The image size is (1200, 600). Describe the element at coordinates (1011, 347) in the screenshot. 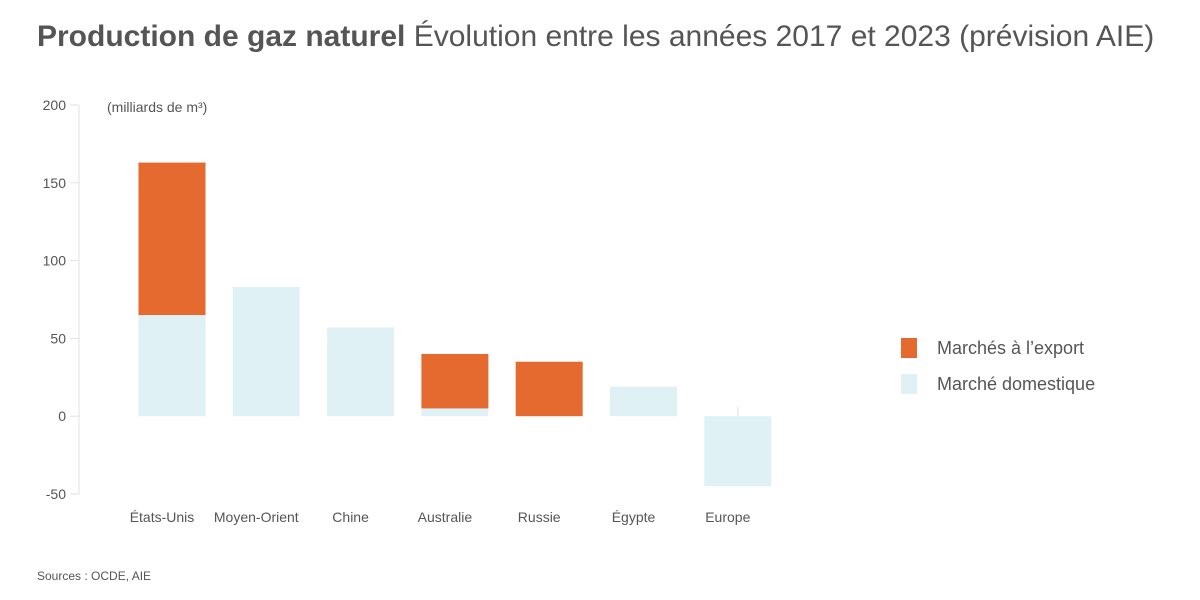

I see `legend-label-export: Marchés à l’export` at that location.